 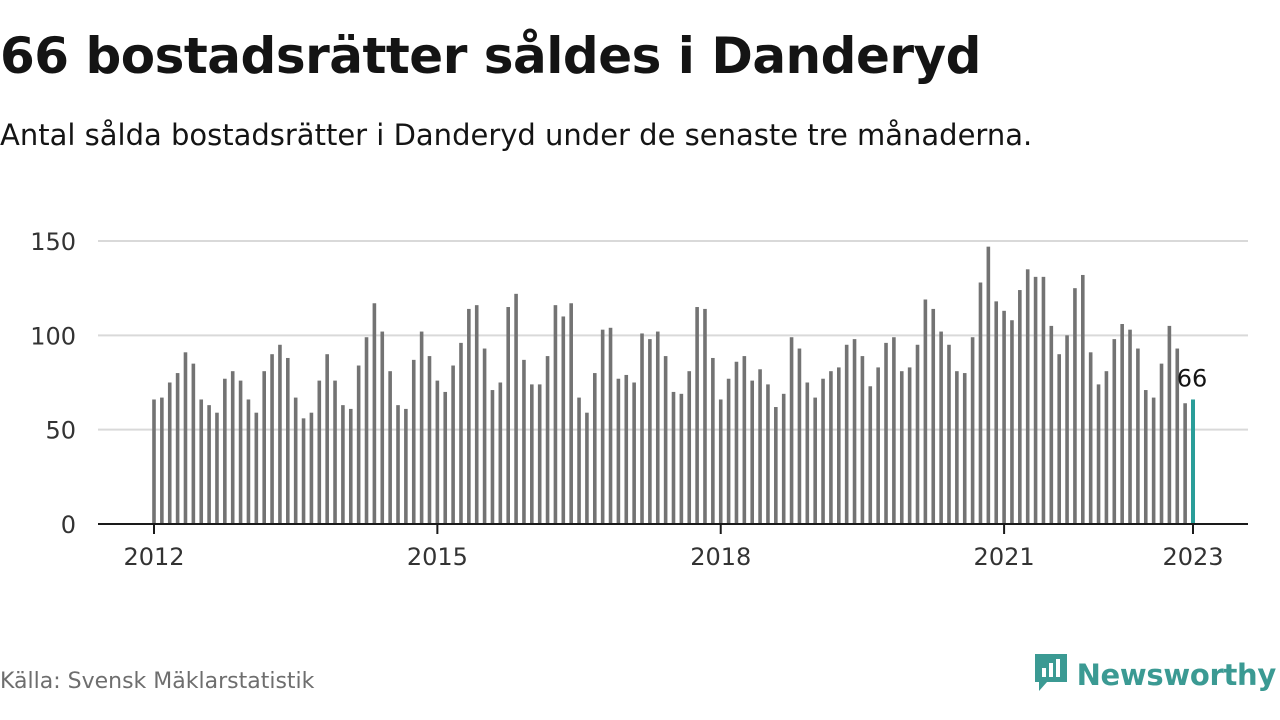 I want to click on brand-name: Newsworthy, so click(x=1176, y=675).